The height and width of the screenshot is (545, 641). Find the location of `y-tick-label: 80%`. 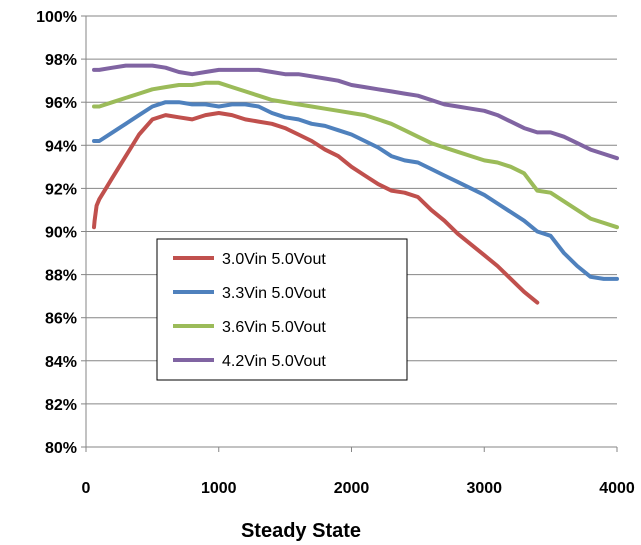

y-tick-label: 80% is located at coordinates (61, 448).